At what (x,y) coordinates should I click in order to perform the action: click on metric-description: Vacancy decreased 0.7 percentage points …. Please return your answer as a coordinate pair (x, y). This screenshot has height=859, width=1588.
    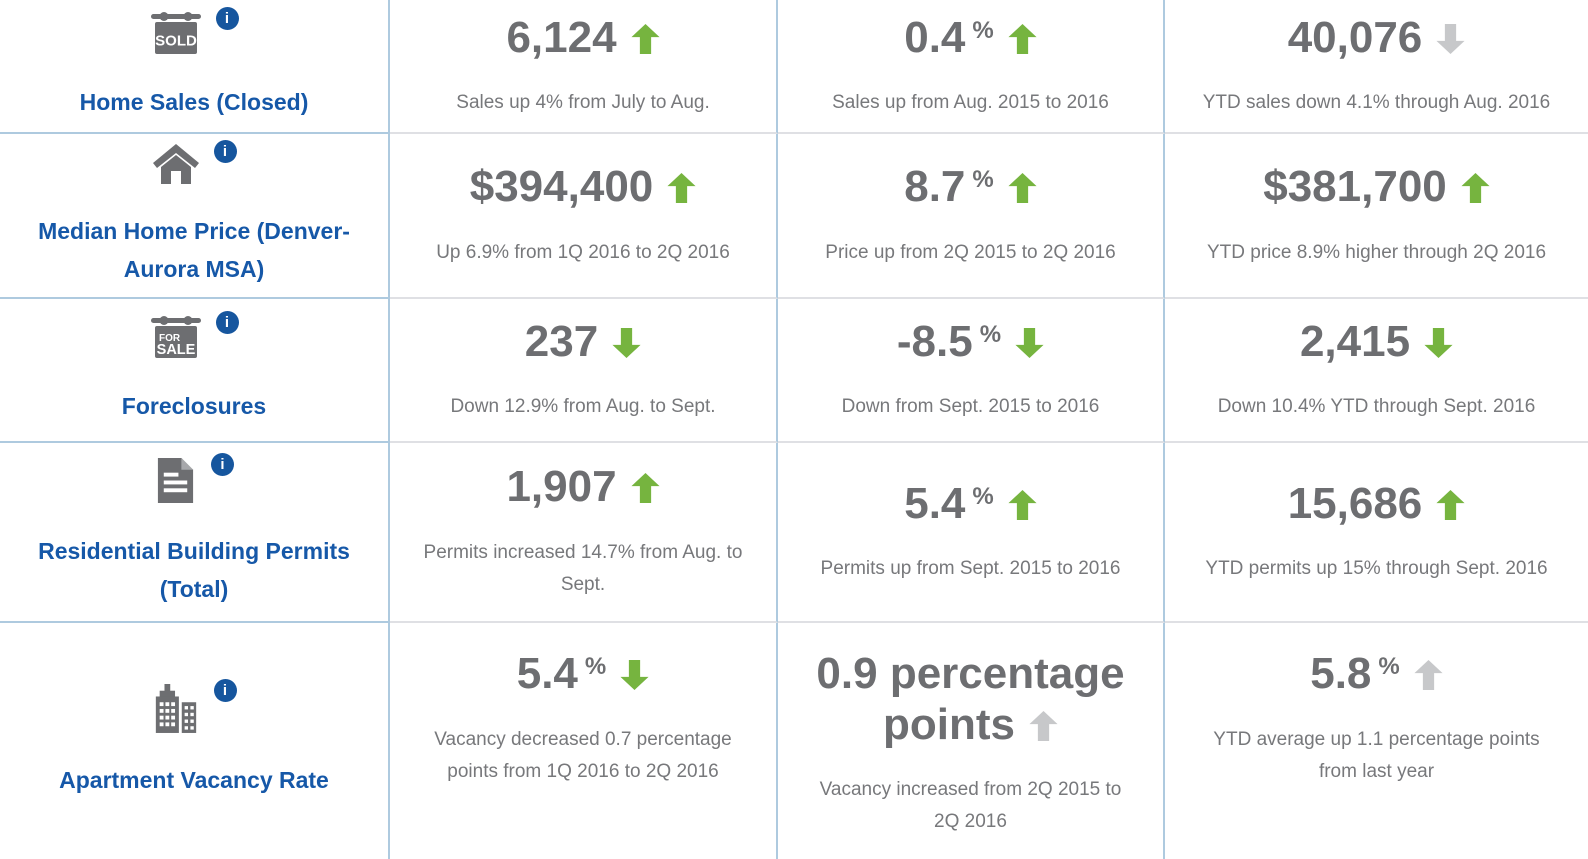
    Looking at the image, I should click on (583, 755).